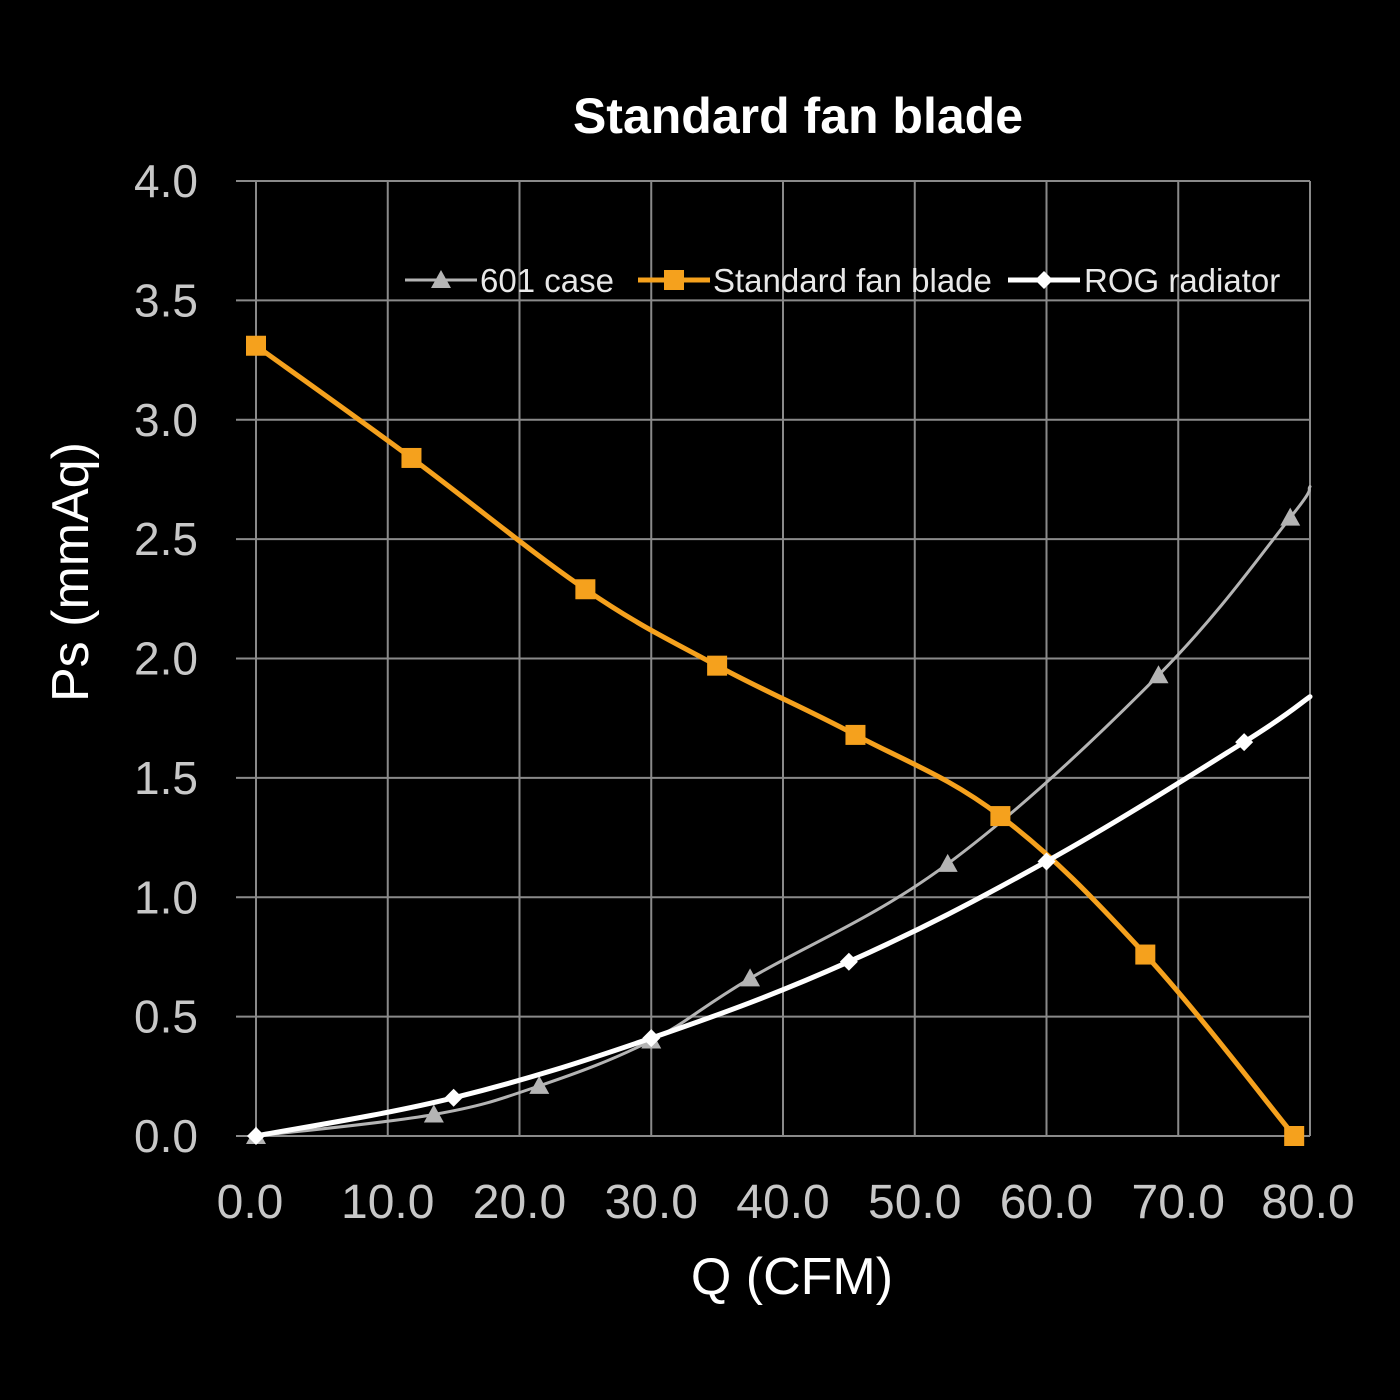 The width and height of the screenshot is (1400, 1400). I want to click on y-tick-label: 1.0, so click(166, 897).